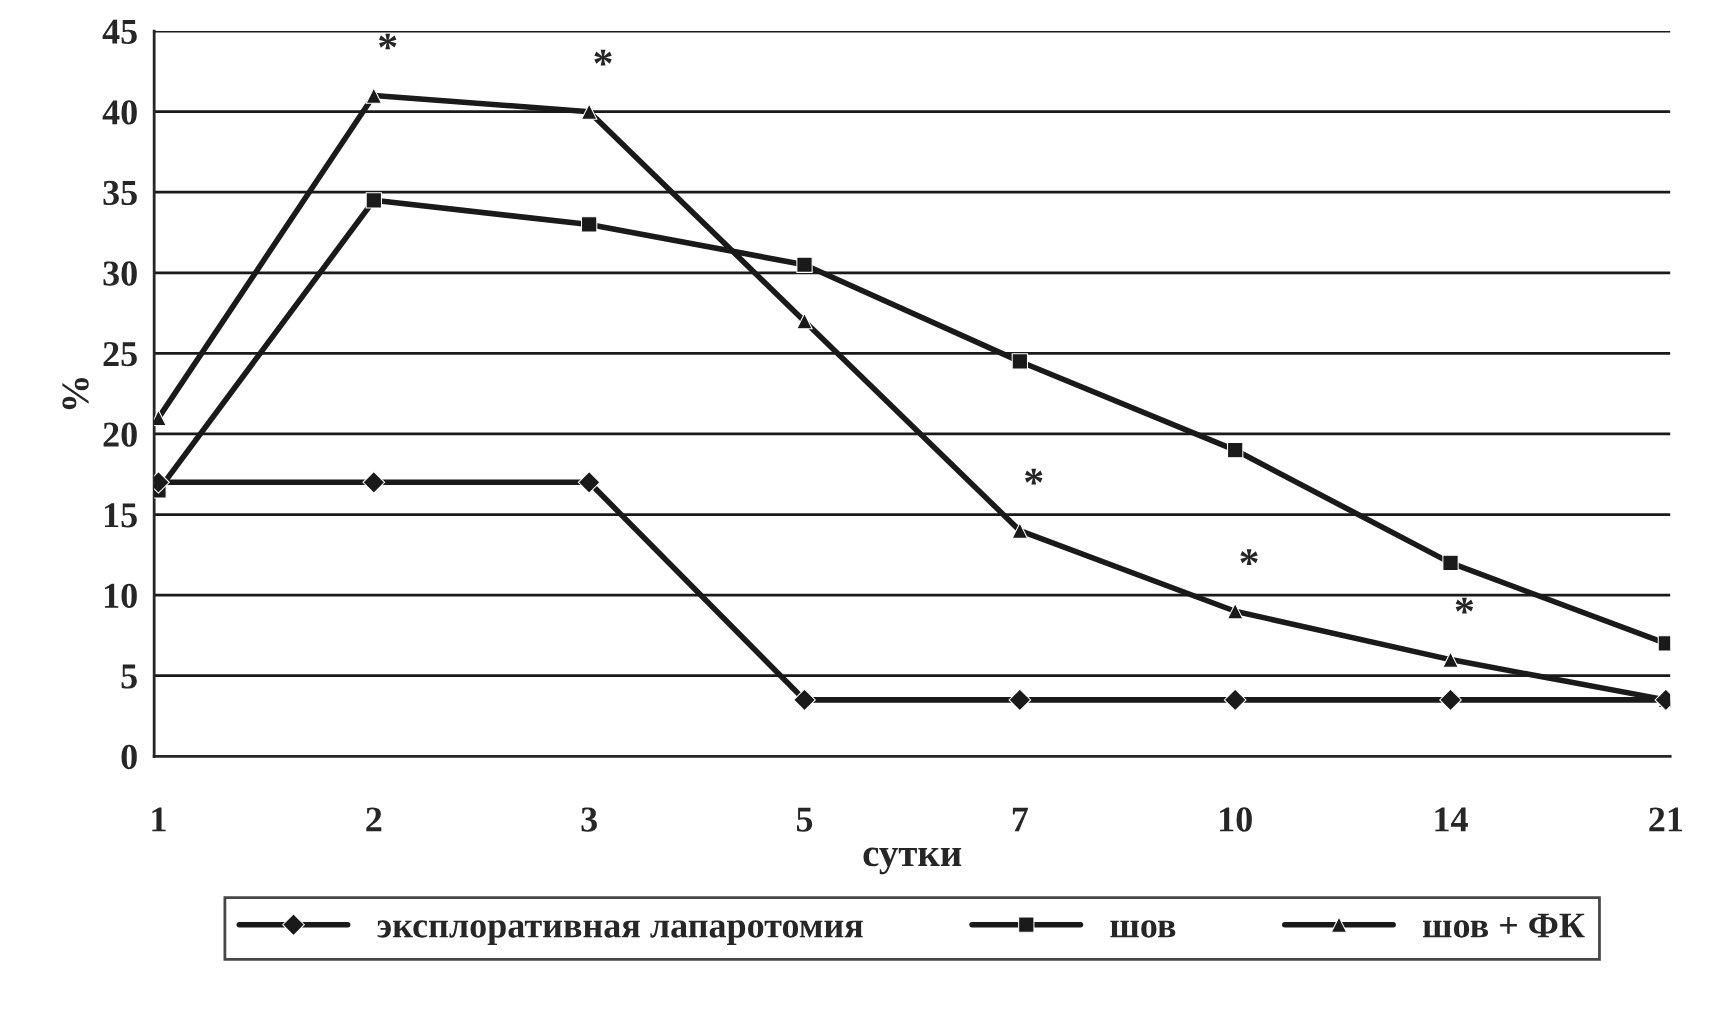  Describe the element at coordinates (804, 819) in the screenshot. I see `x-tick-label: 5` at that location.